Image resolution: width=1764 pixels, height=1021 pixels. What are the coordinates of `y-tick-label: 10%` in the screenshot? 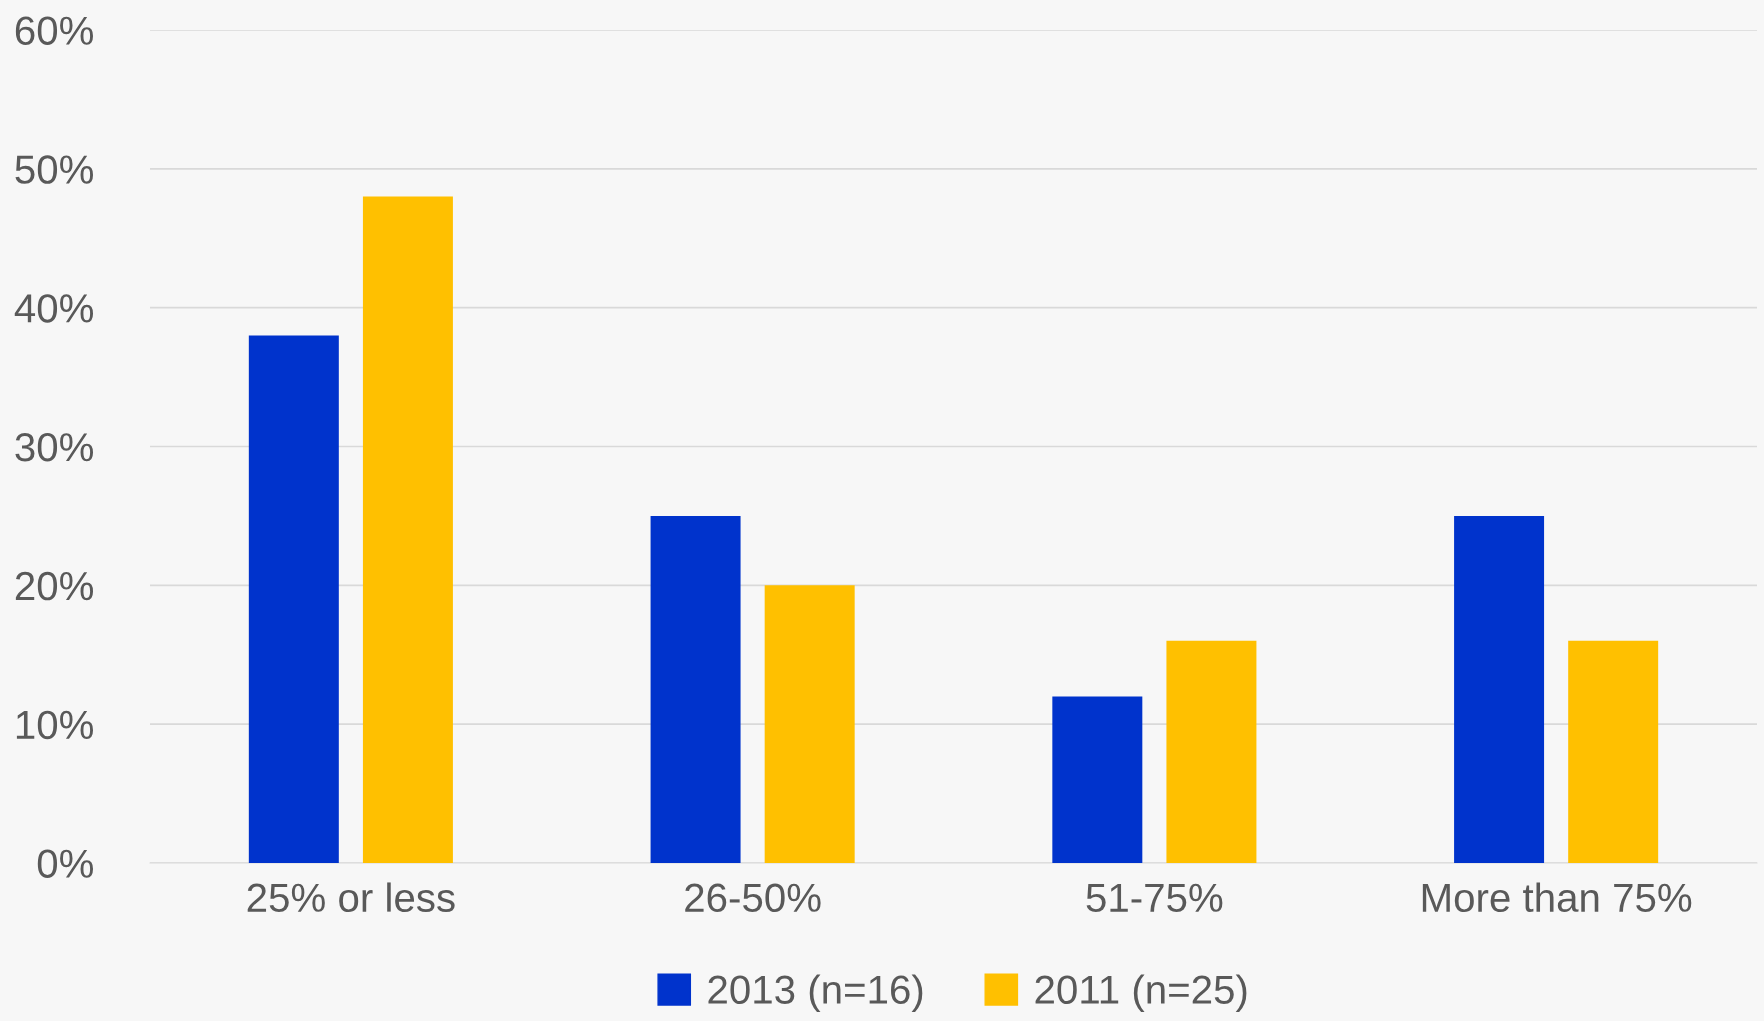 It's located at (55, 725).